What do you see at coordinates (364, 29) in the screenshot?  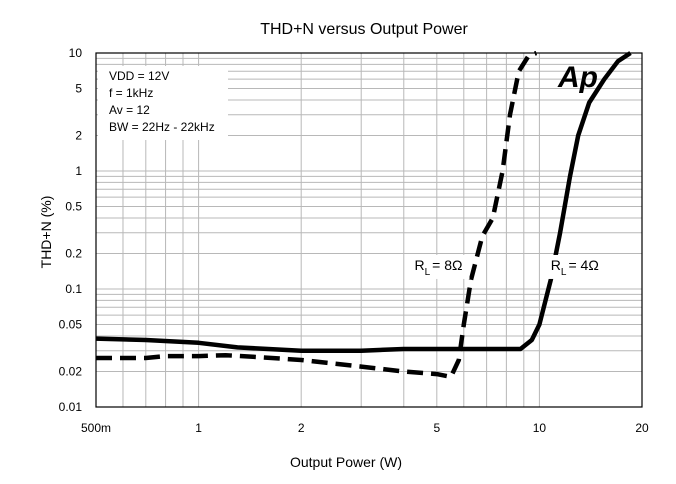 I see `chart-title: THD+N versus Output Power` at bounding box center [364, 29].